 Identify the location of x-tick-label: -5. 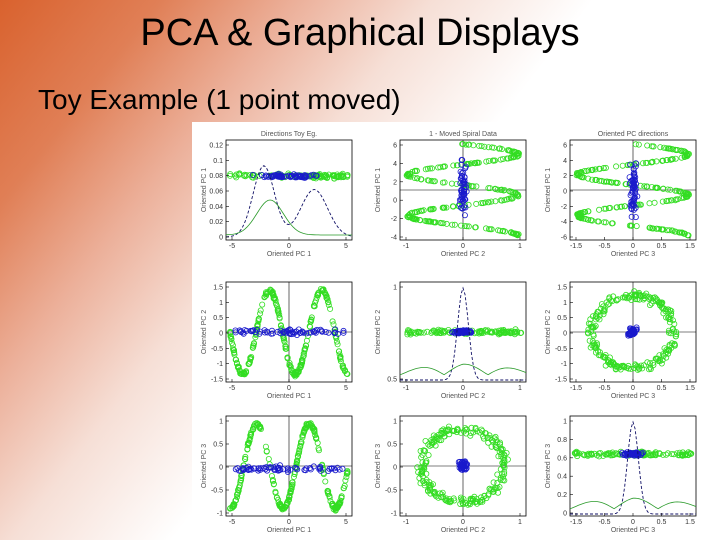
(232, 522).